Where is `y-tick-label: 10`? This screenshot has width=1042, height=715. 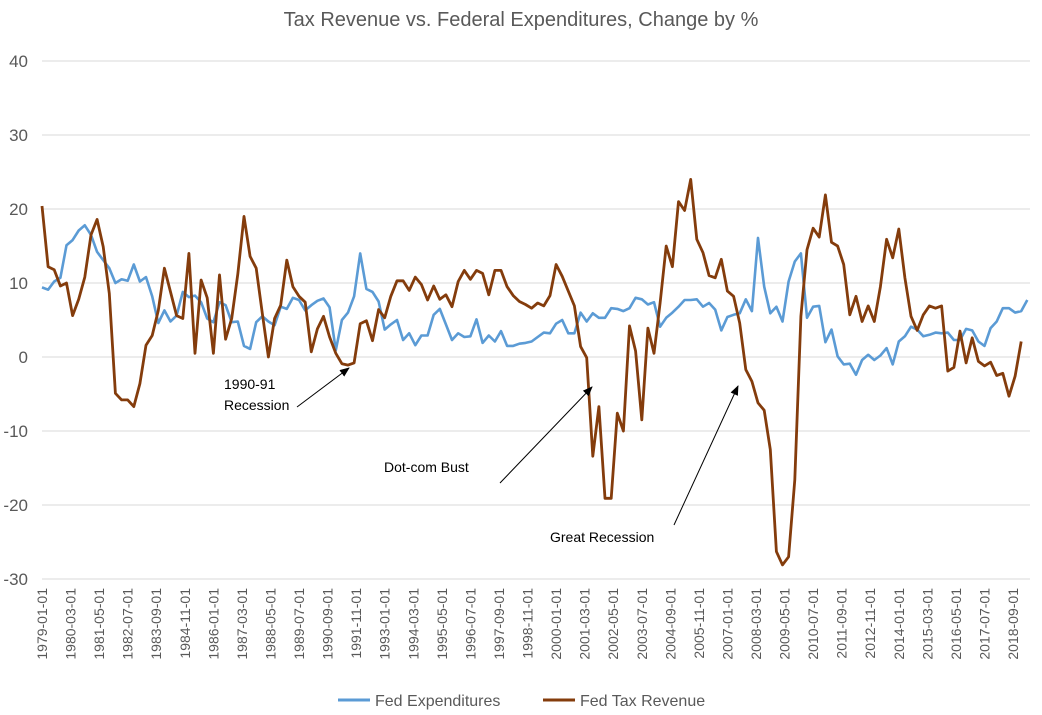
y-tick-label: 10 is located at coordinates (18, 283).